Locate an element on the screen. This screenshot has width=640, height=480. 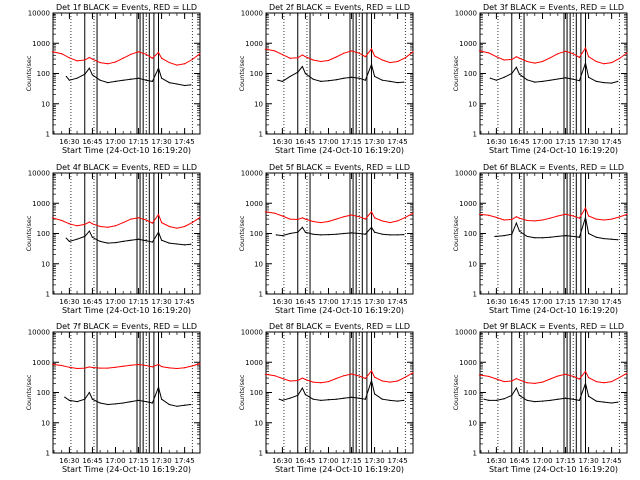
x-axis-label: Start Time (24-Oct-10 16:19:20) is located at coordinates (553, 150).